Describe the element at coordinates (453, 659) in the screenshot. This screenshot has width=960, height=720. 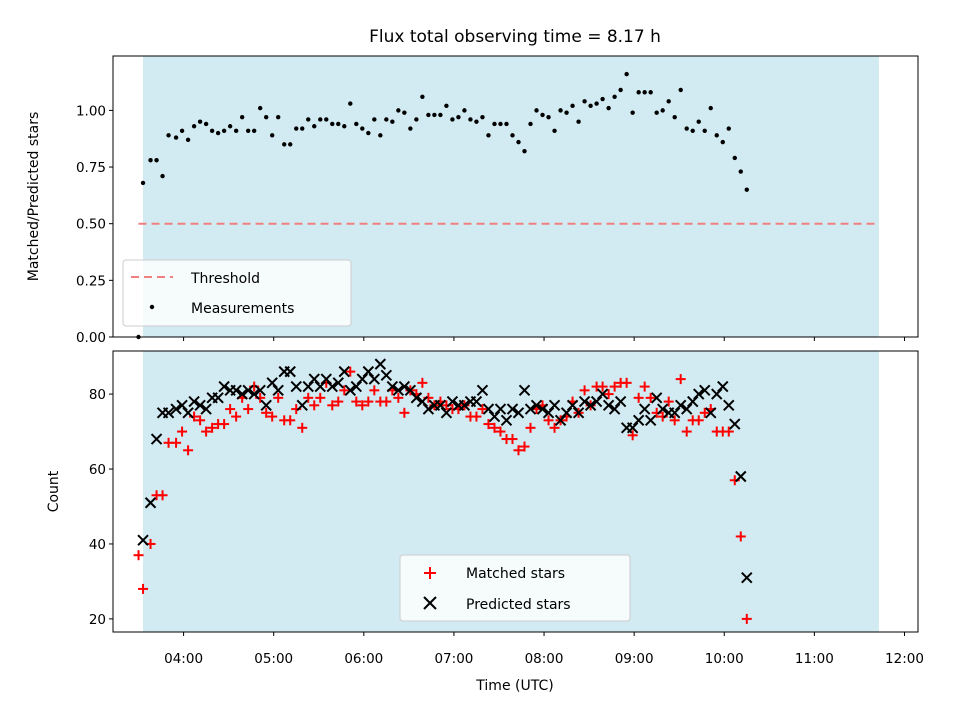
I see `x-tick-label: 07:00` at that location.